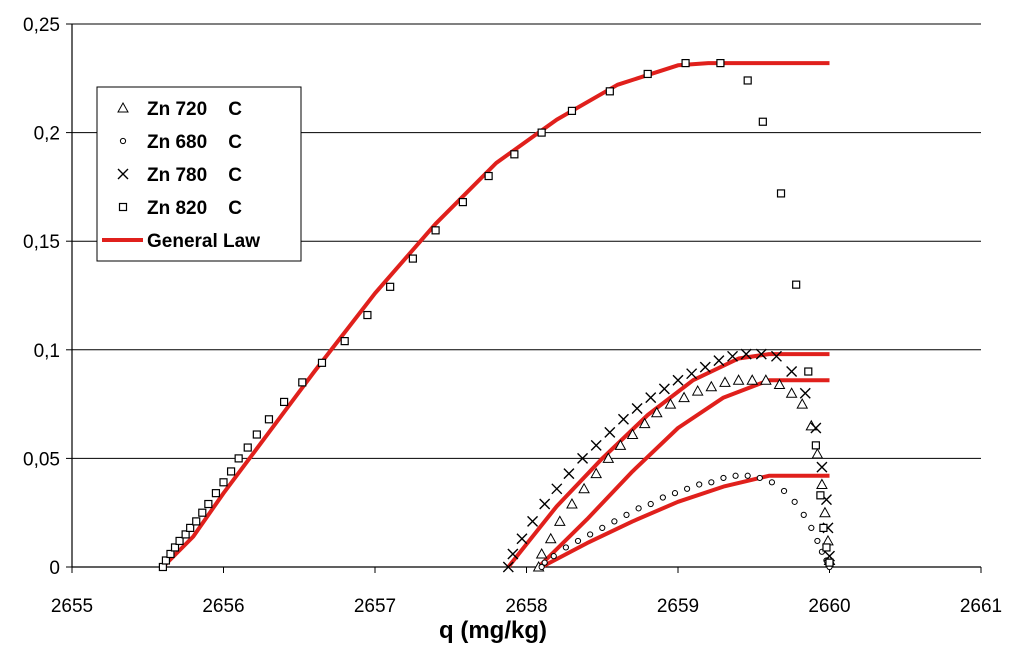 The height and width of the screenshot is (646, 1011). Describe the element at coordinates (123, 174) in the screenshot. I see `legend-x-marker` at that location.